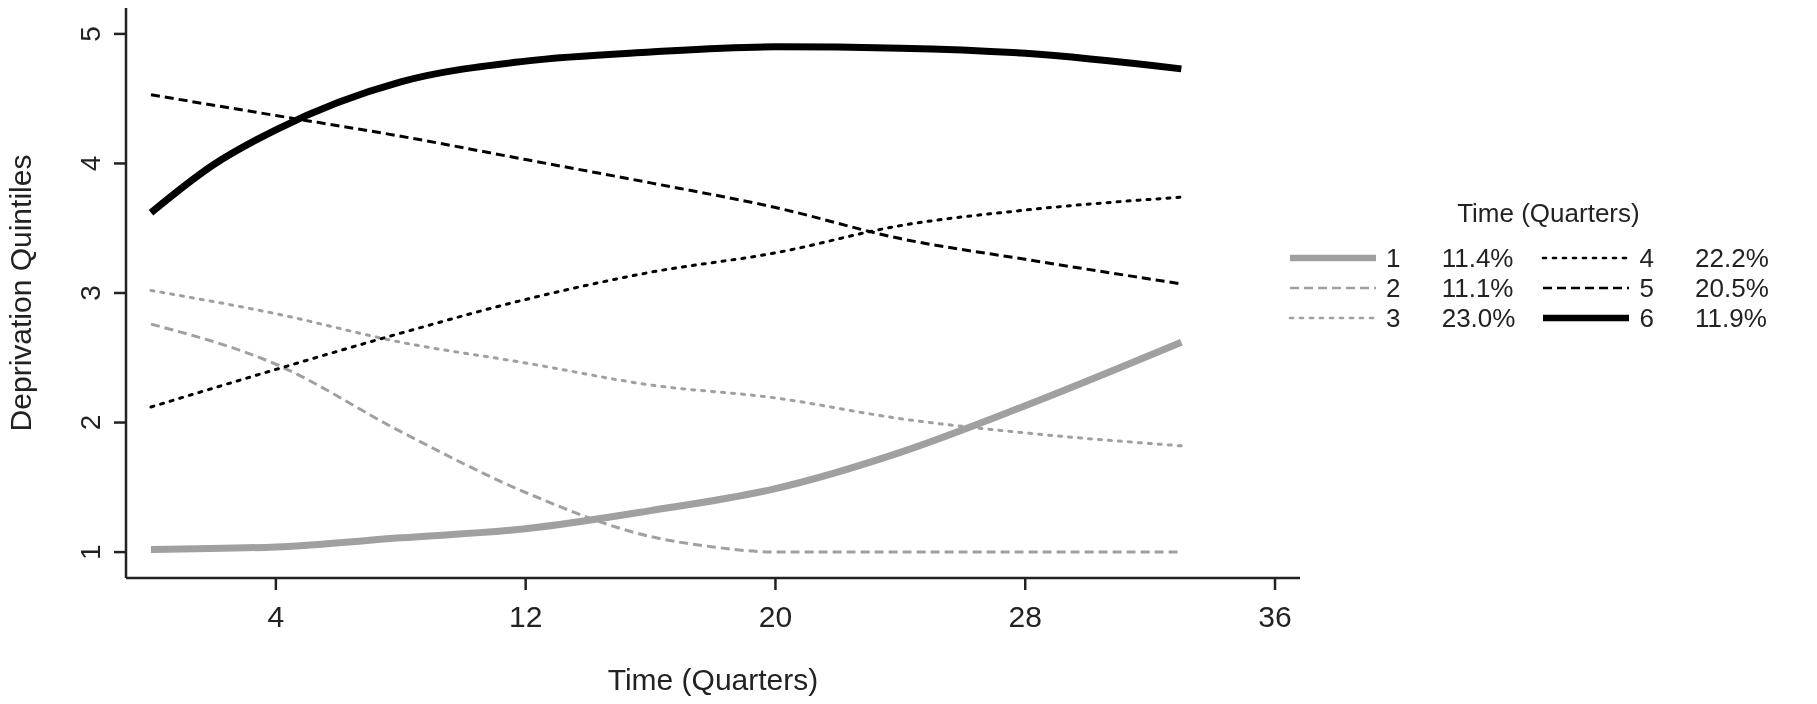 The image size is (1817, 704). Describe the element at coordinates (1449, 288) in the screenshot. I see `legend-label: 2 11.1%` at that location.